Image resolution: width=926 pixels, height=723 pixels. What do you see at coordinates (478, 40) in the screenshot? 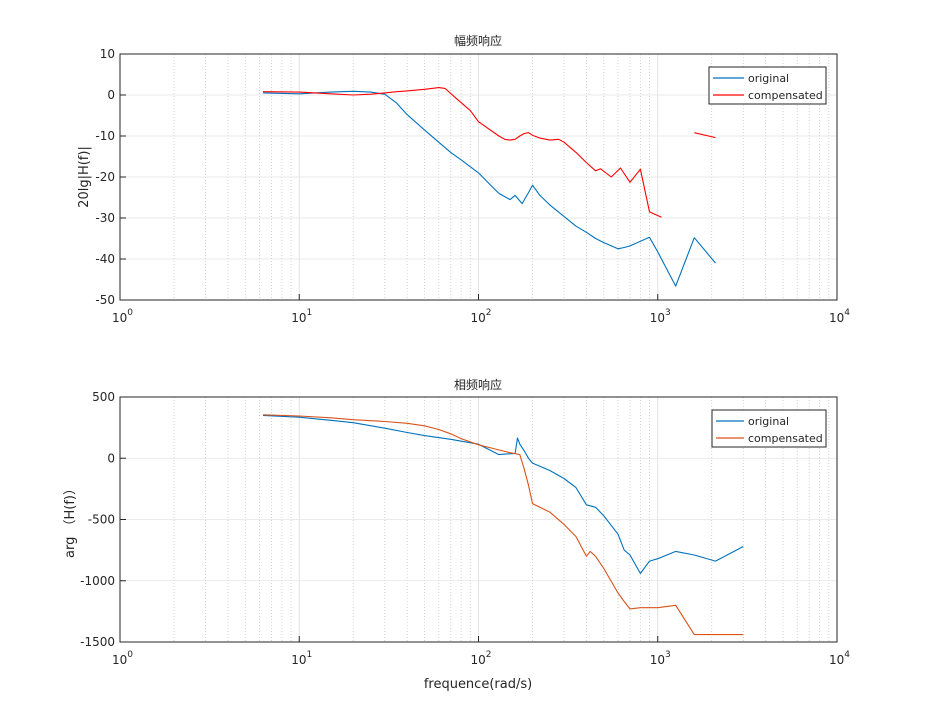
I see `magnitude-title: 幅频响应` at bounding box center [478, 40].